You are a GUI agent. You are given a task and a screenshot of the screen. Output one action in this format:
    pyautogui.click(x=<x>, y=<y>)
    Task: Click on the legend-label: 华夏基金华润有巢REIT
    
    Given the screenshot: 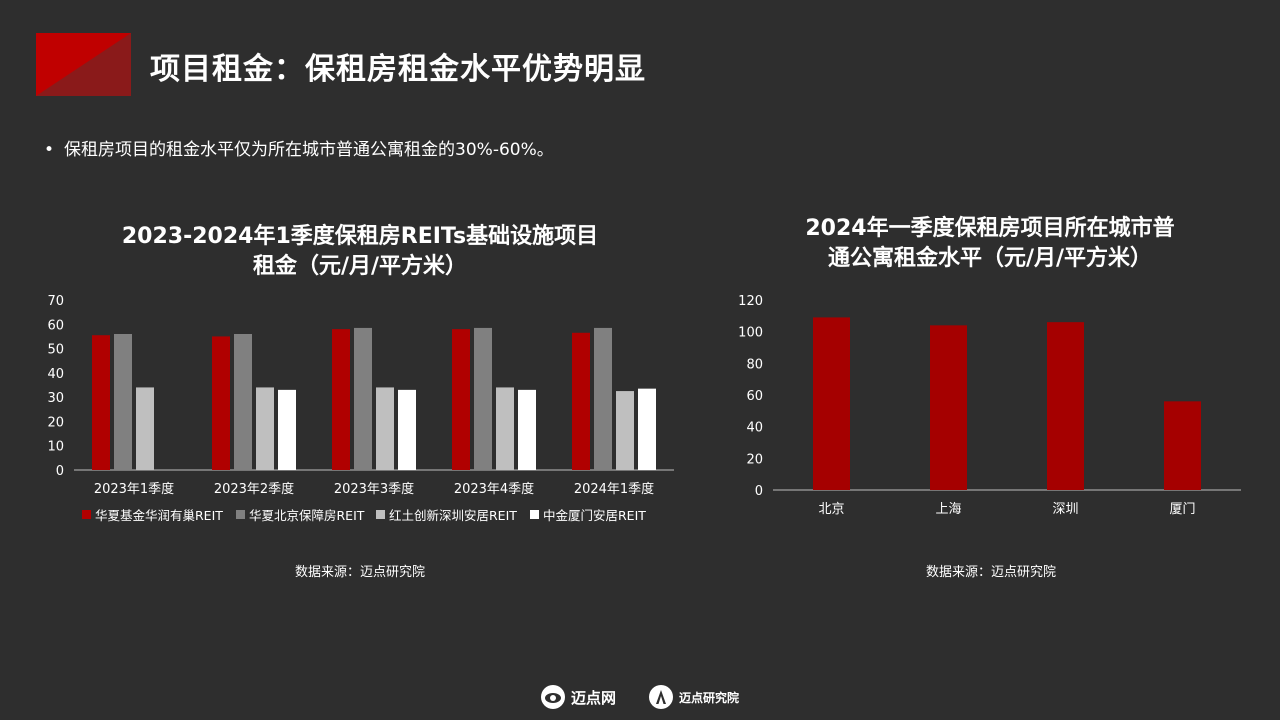 What is the action you would take?
    pyautogui.click(x=159, y=515)
    